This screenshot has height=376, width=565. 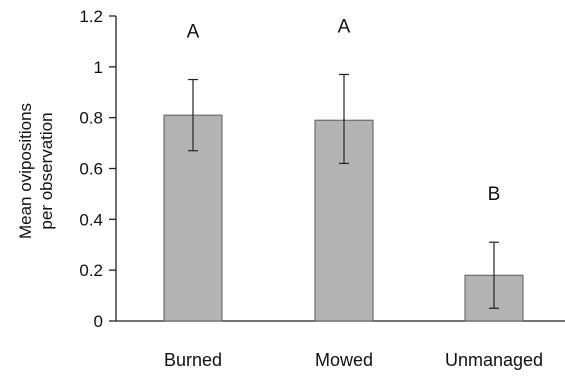 I want to click on y-tick-label: 1, so click(x=98, y=67).